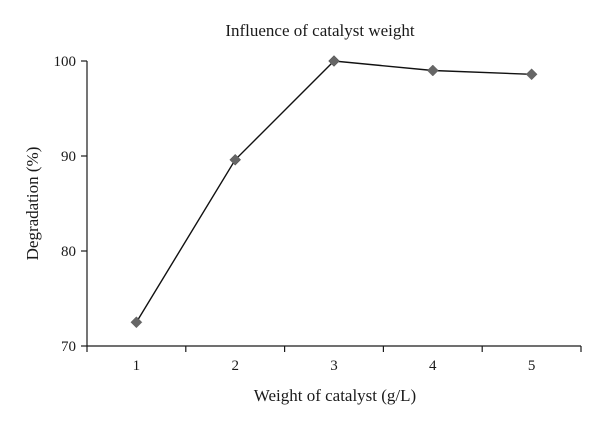  What do you see at coordinates (65, 62) in the screenshot?
I see `y-tick-label: 100` at bounding box center [65, 62].